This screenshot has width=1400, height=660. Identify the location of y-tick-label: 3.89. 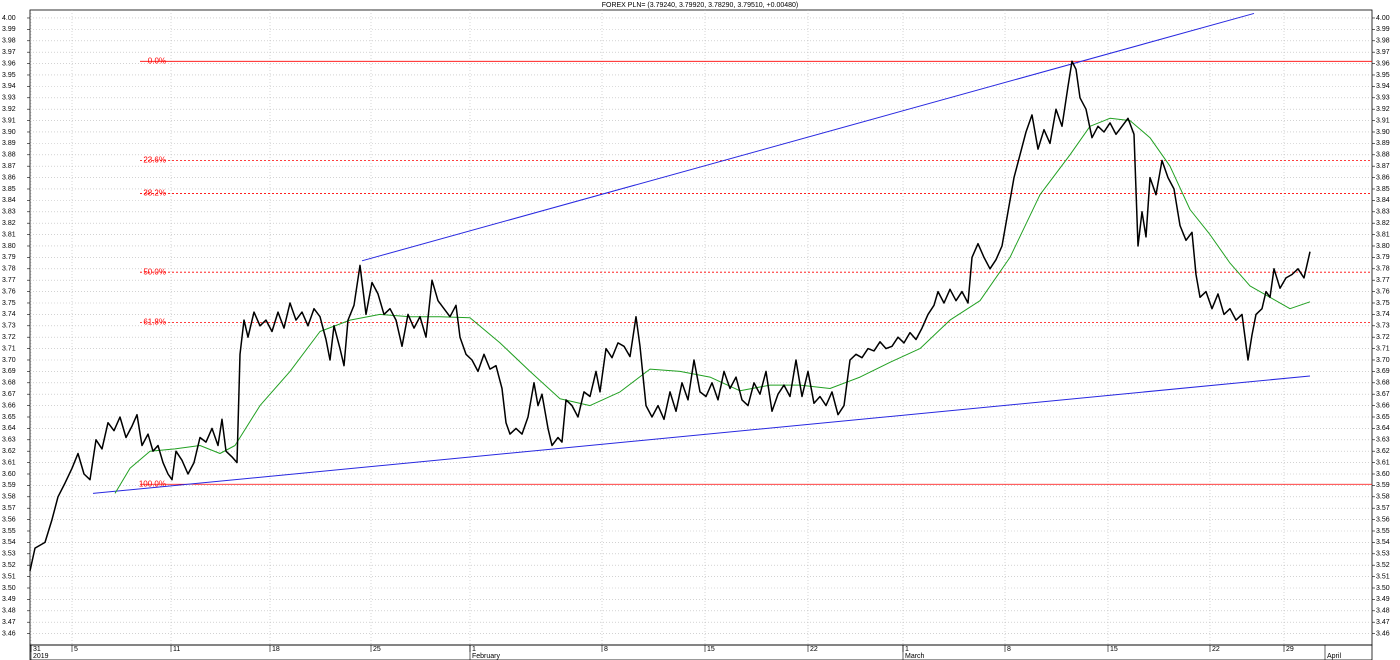
(9, 143).